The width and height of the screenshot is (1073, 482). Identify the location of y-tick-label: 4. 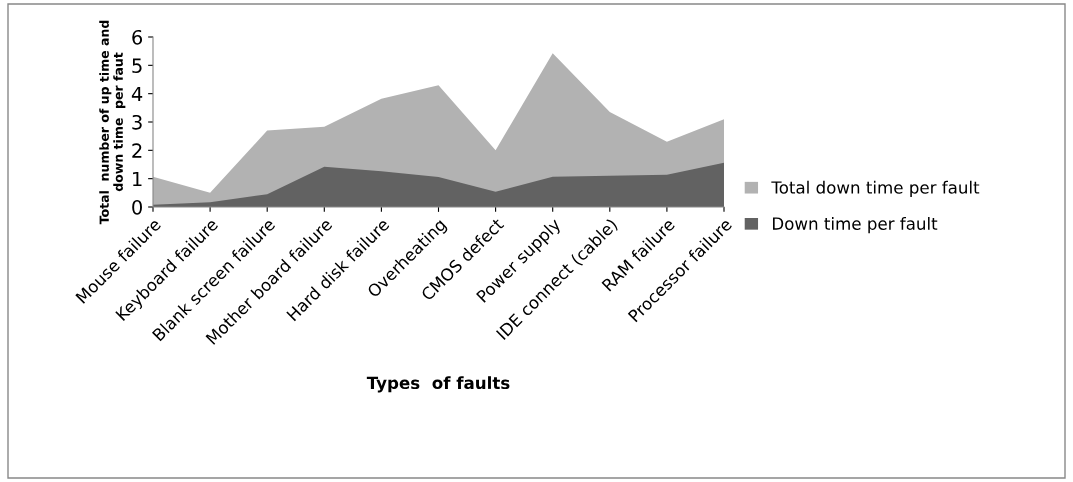
(137, 94).